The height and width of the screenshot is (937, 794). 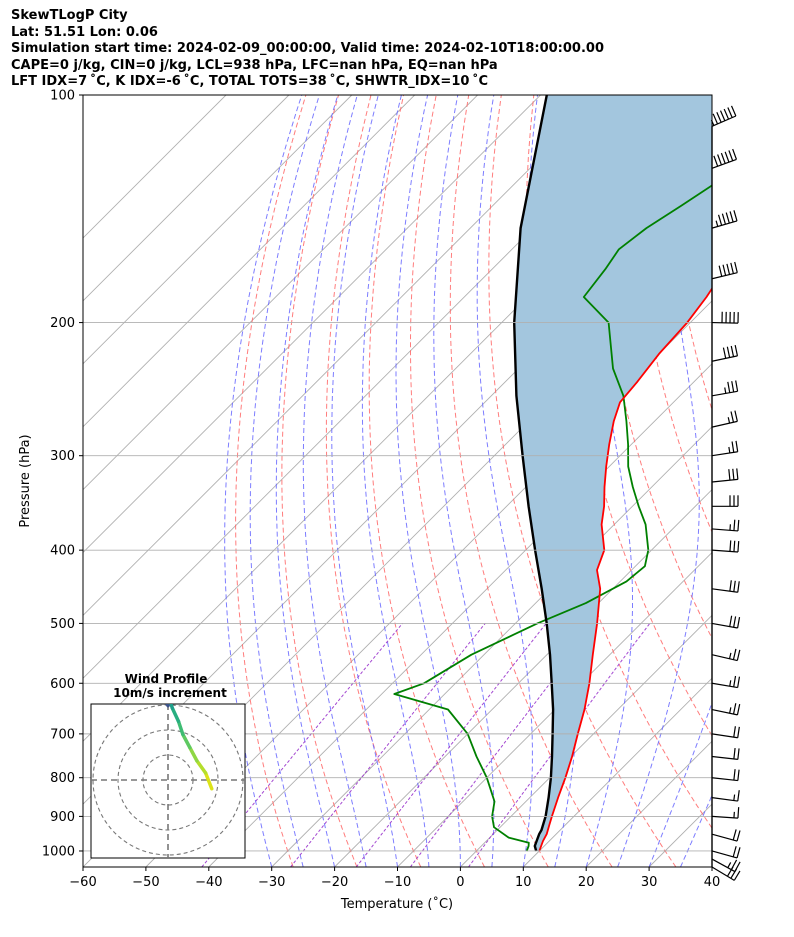 I want to click on y-axis-ticks: 1000 900 800 700 600 500 400 300 200 100, so click(x=62, y=474).